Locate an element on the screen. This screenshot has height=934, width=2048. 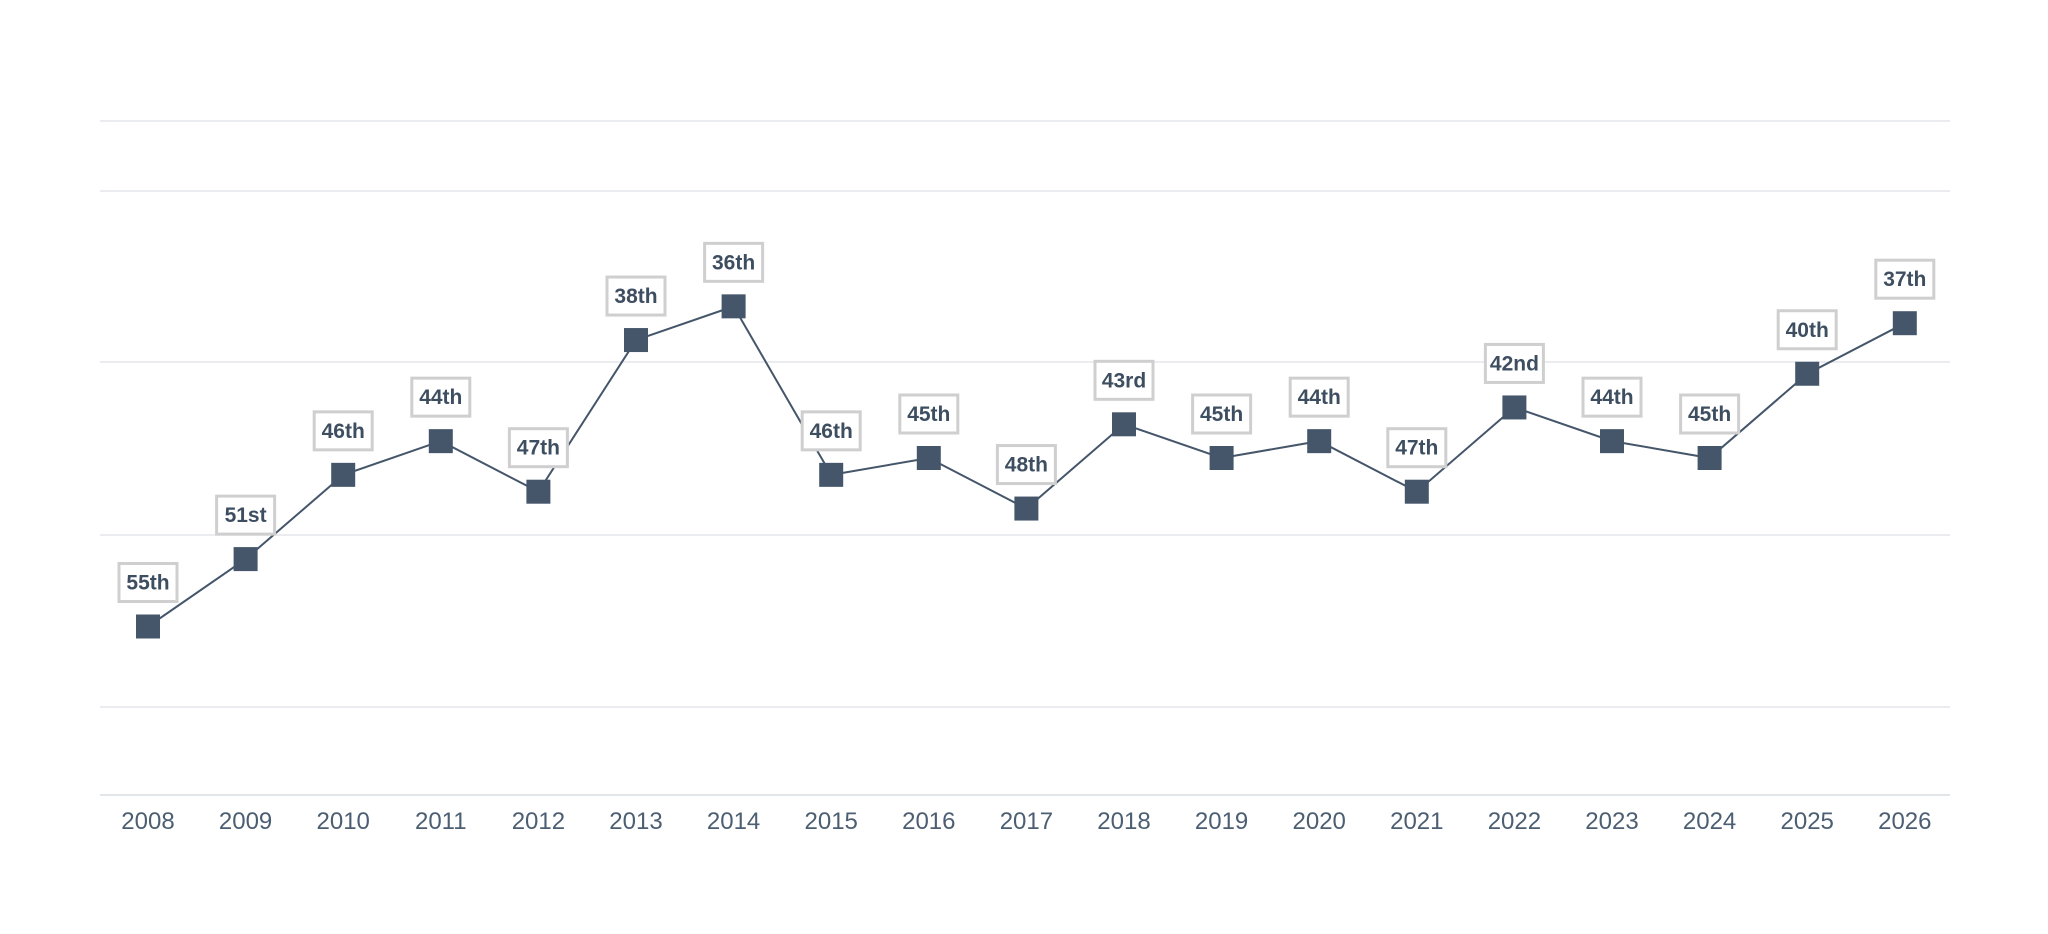
data-label-text: 55th is located at coordinates (147, 583).